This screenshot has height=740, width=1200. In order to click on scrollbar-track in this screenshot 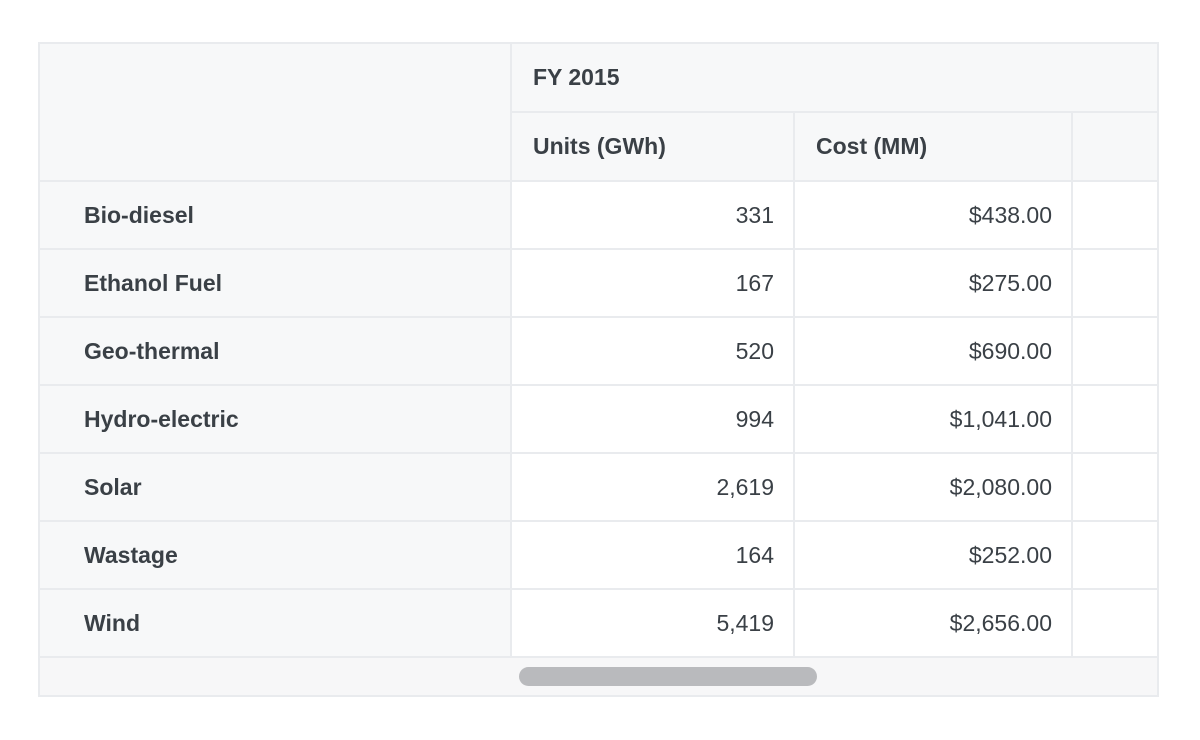, I will do `click(598, 676)`.